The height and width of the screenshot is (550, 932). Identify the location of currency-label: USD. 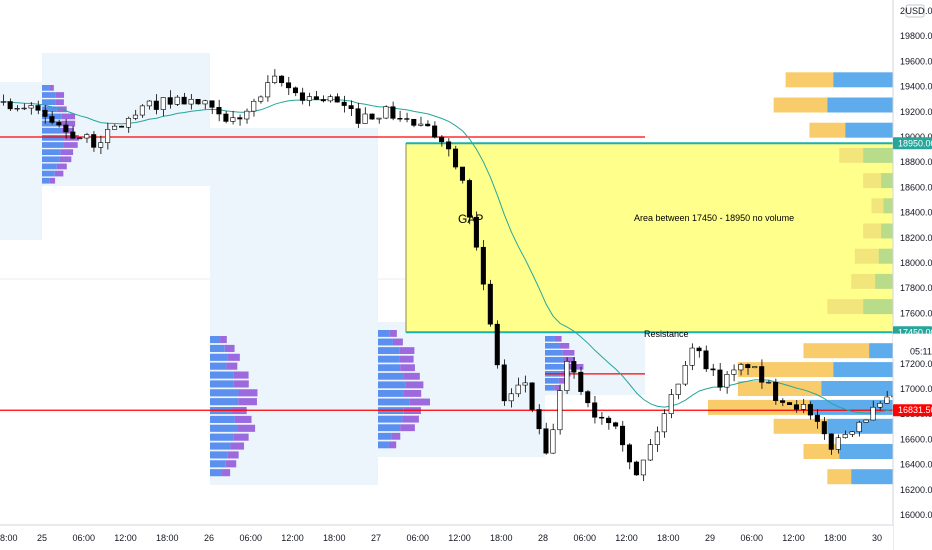
(915, 11).